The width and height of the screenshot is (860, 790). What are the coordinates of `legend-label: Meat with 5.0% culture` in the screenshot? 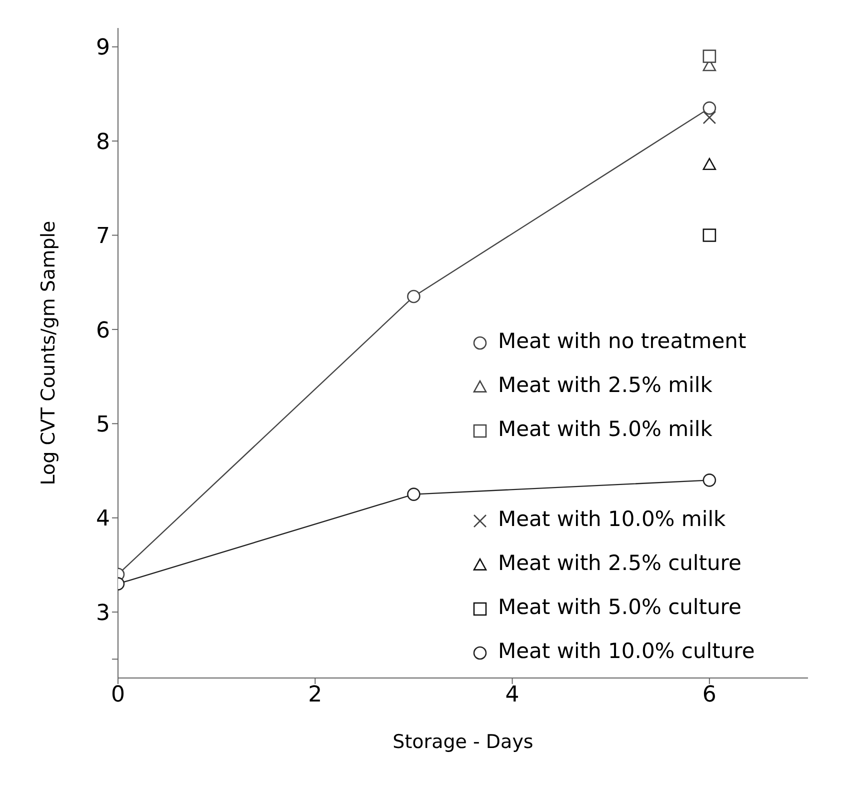 It's located at (620, 607).